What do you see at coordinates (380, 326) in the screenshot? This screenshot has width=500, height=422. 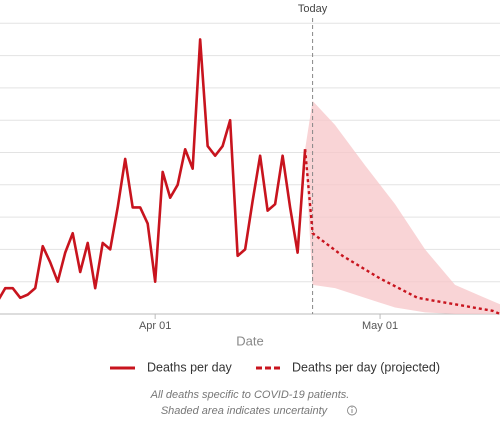 I see `x-tick-label: May 01` at bounding box center [380, 326].